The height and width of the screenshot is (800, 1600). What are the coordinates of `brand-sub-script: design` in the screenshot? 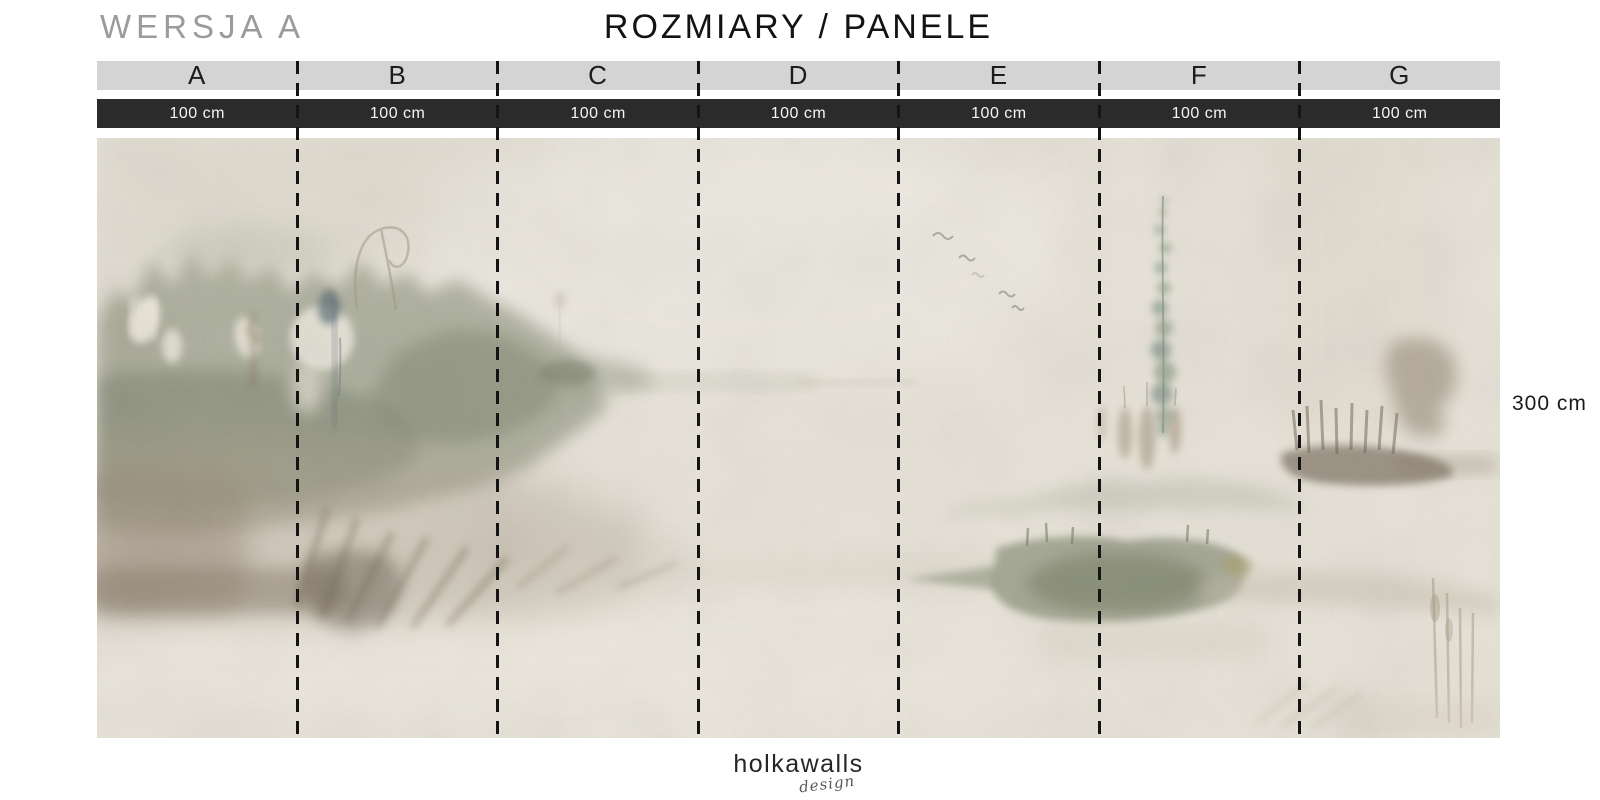 It's located at (827, 784).